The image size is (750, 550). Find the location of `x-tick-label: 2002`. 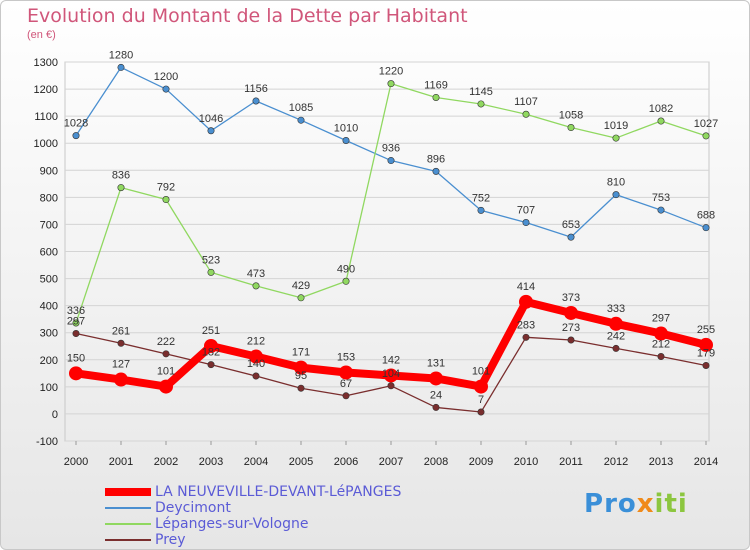

x-tick-label: 2002 is located at coordinates (166, 462).